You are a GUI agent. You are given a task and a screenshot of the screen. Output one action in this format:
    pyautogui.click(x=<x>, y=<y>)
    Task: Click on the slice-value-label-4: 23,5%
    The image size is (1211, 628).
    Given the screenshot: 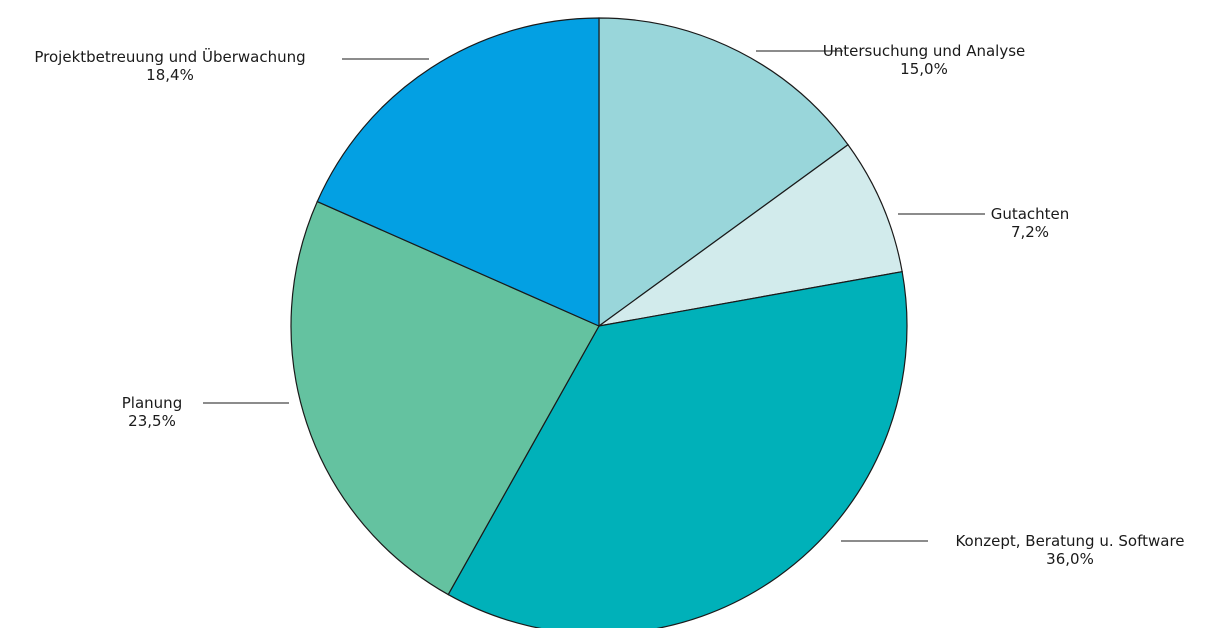 What is the action you would take?
    pyautogui.click(x=152, y=421)
    